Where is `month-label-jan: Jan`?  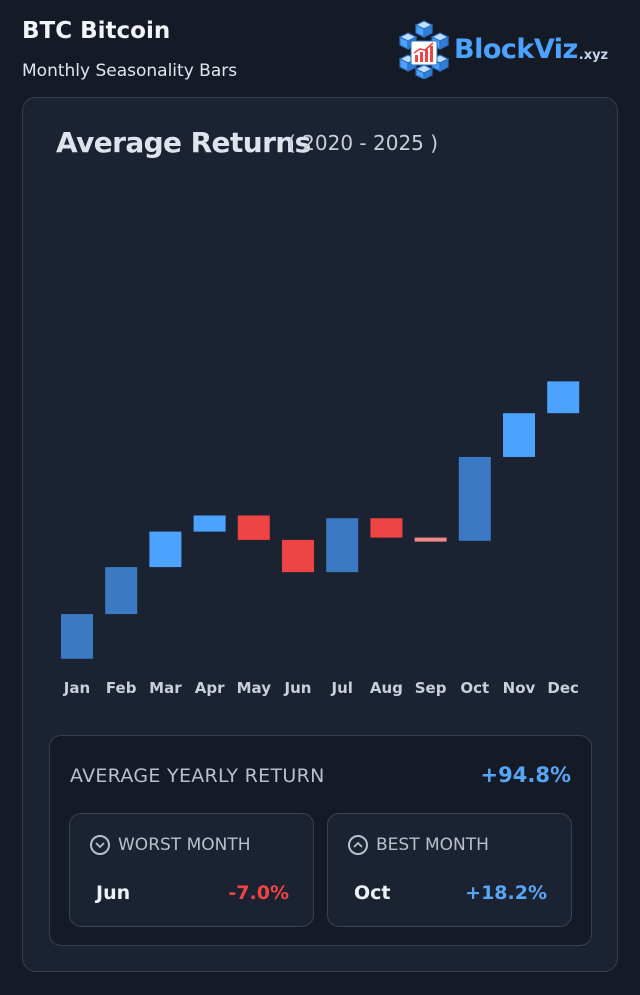 month-label-jan: Jan is located at coordinates (76, 688).